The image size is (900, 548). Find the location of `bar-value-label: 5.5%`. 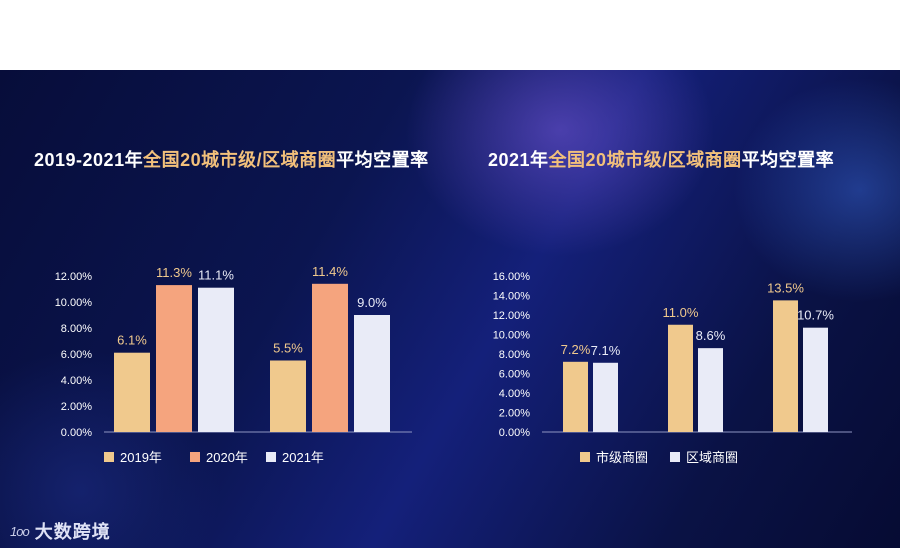

bar-value-label: 5.5% is located at coordinates (288, 348).